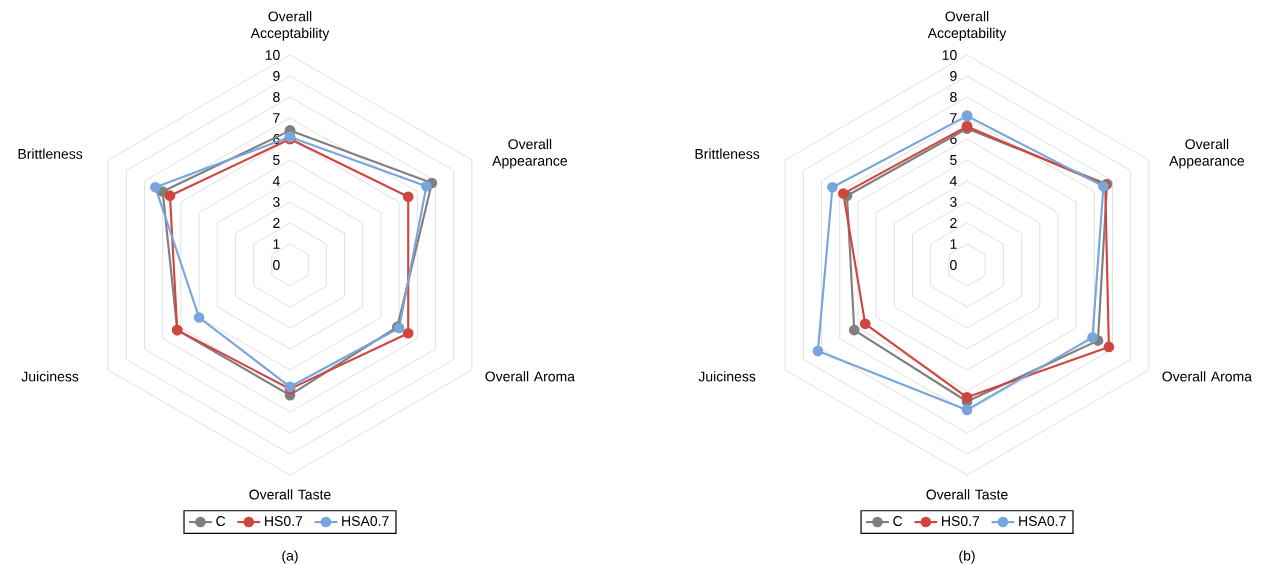  Describe the element at coordinates (967, 557) in the screenshot. I see `text: (b)` at that location.